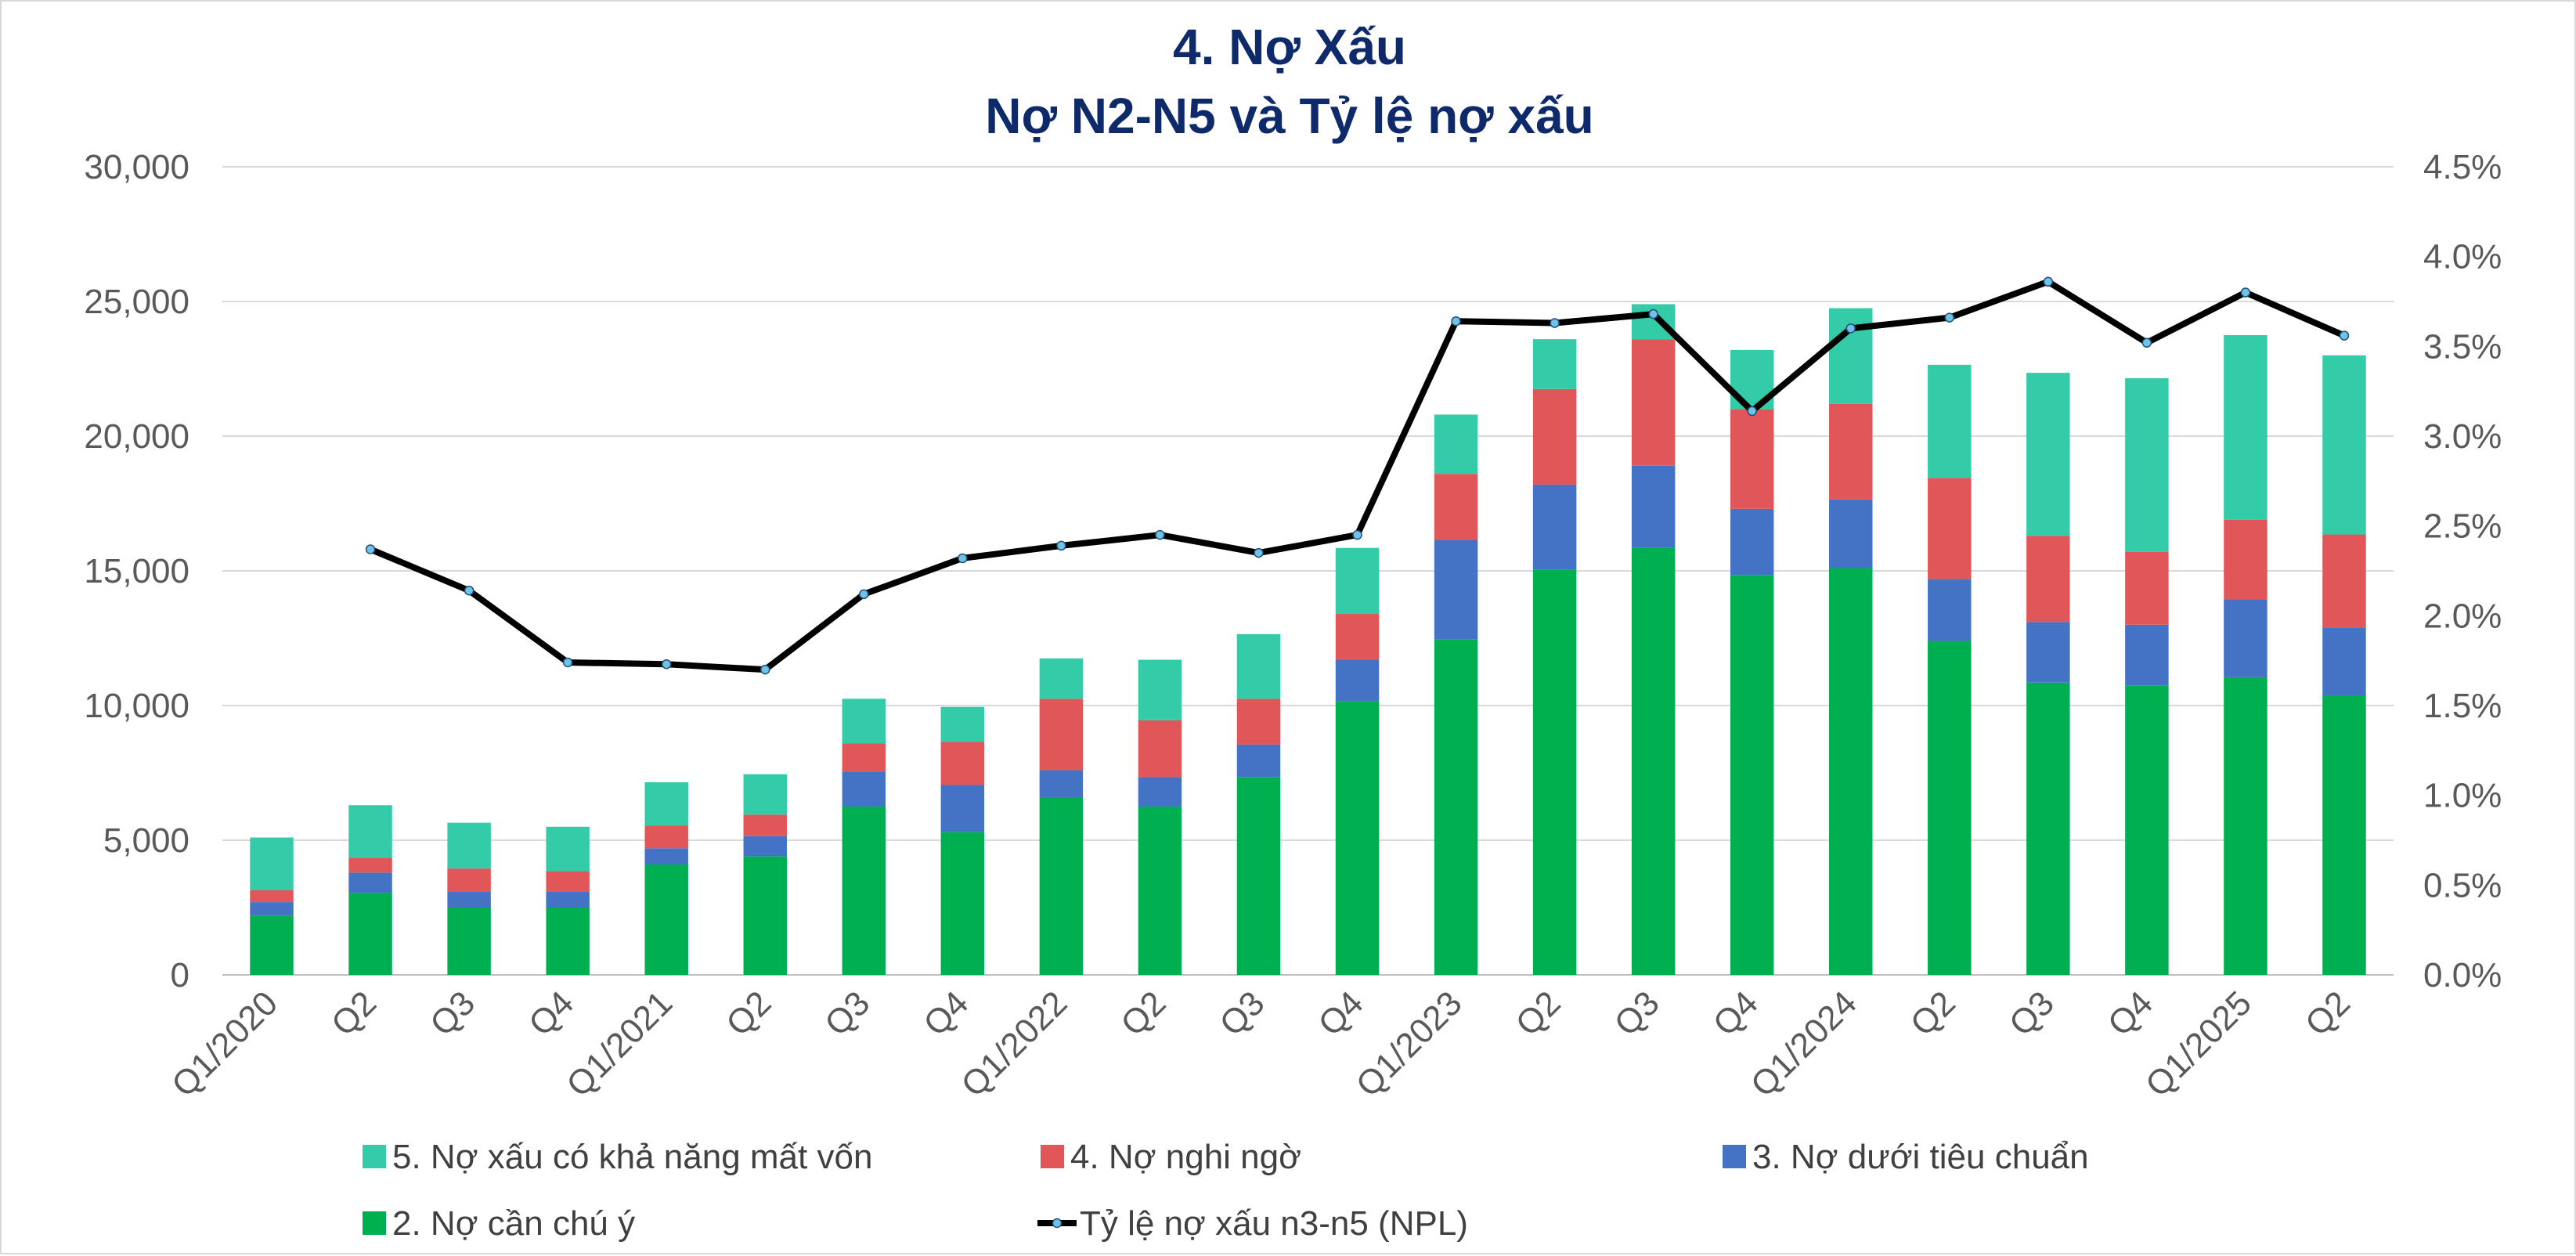 This screenshot has height=1256, width=2576. I want to click on y-tick-label: 15,000, so click(136, 571).